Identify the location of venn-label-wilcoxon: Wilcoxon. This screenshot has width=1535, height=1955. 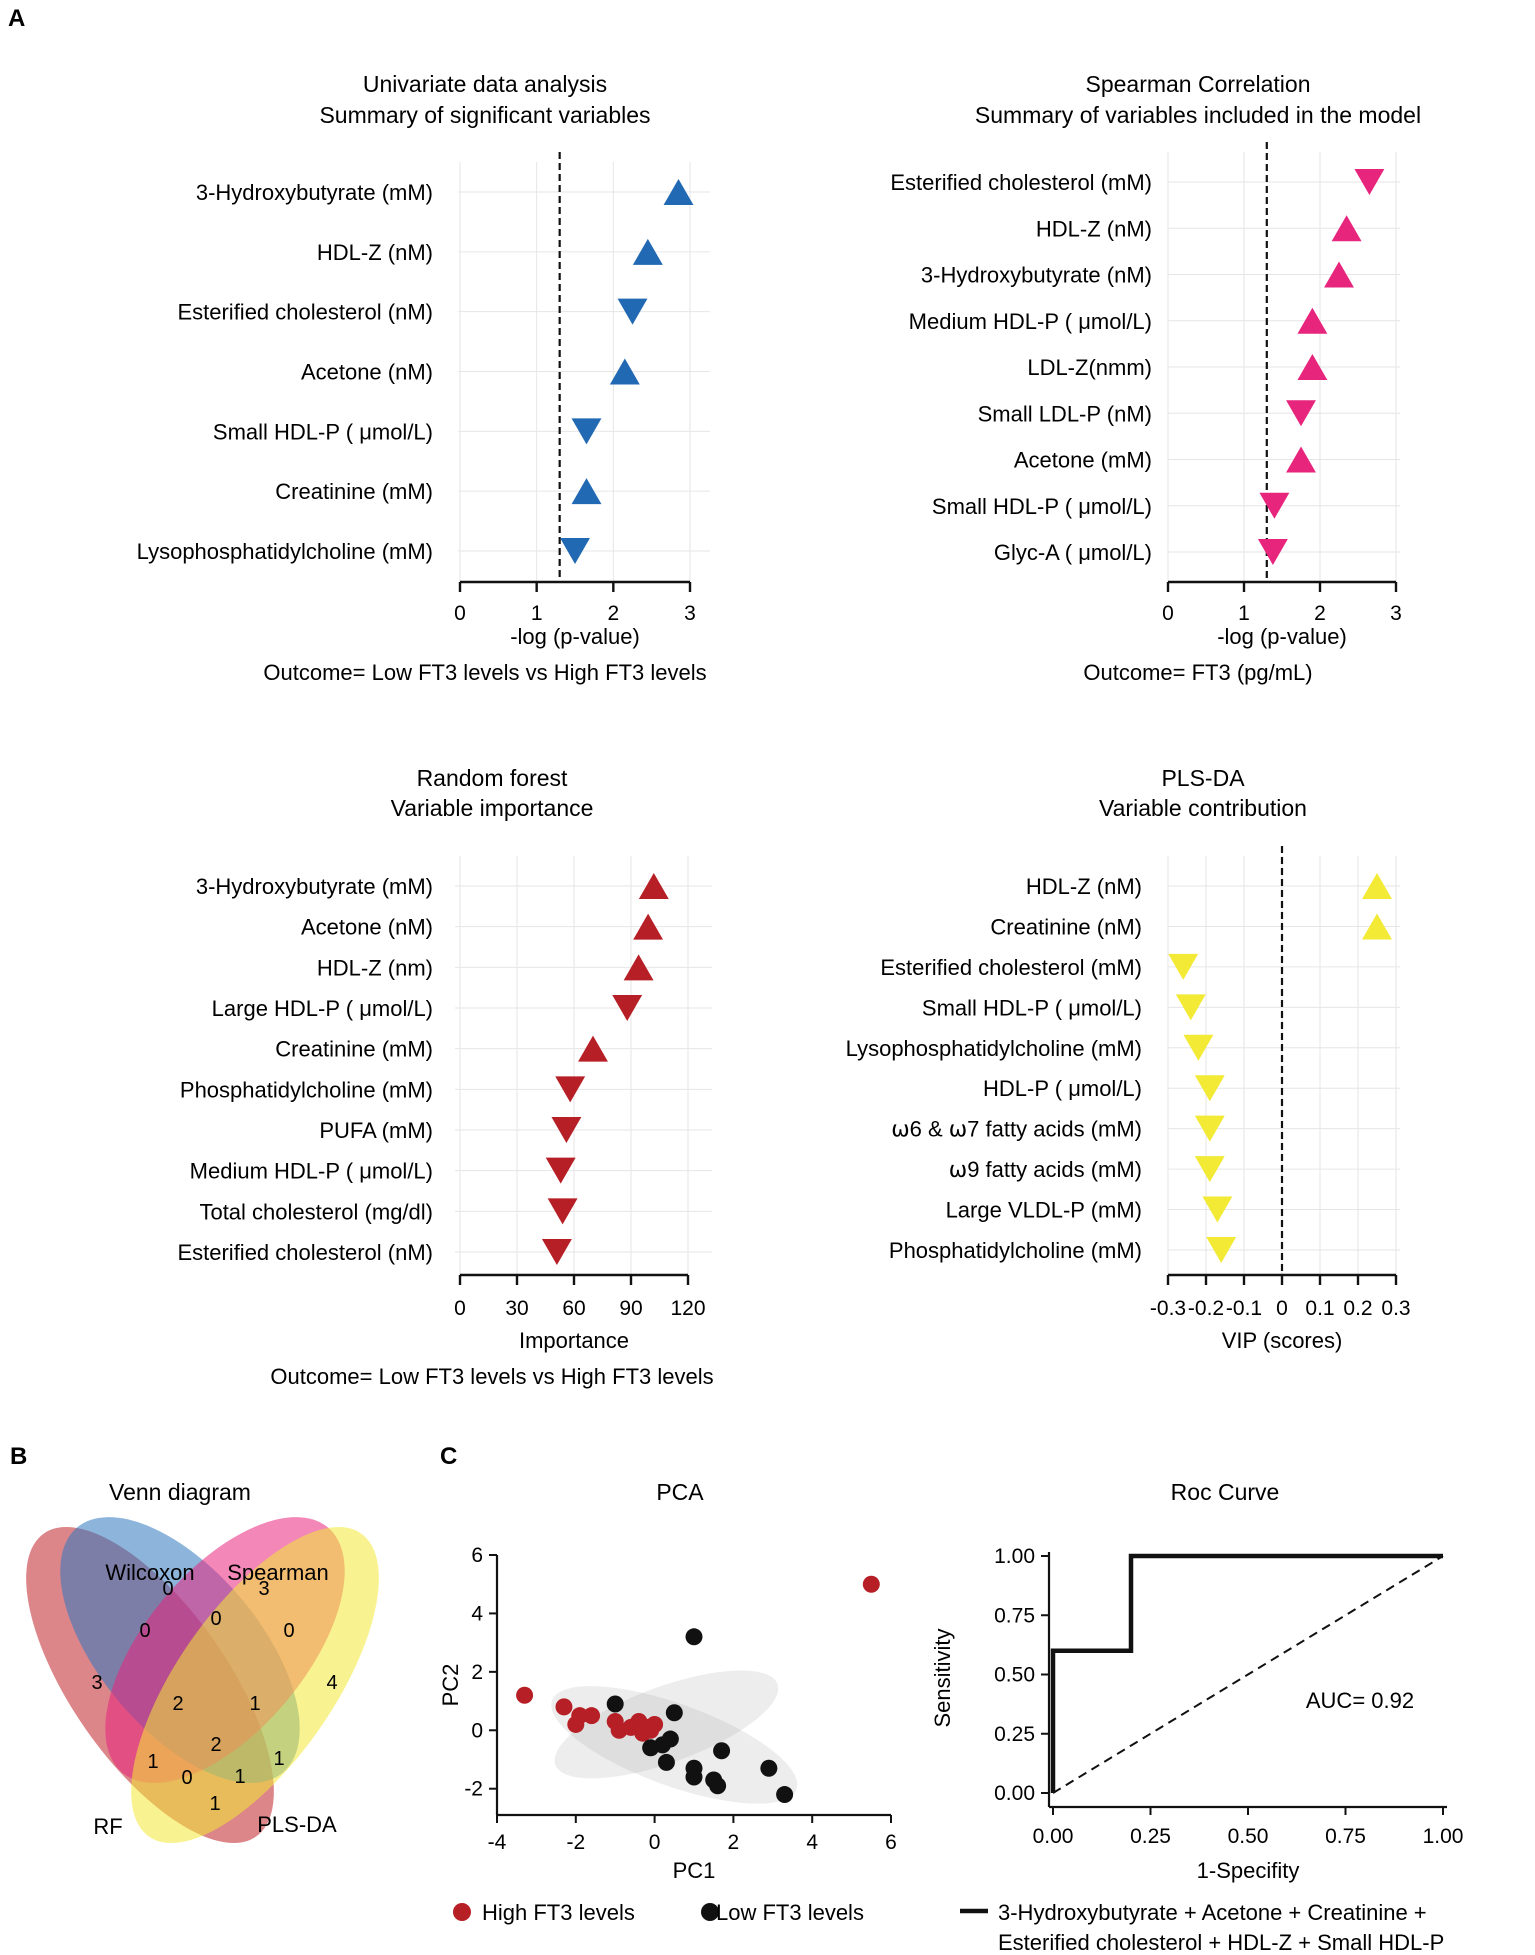
(149, 1572).